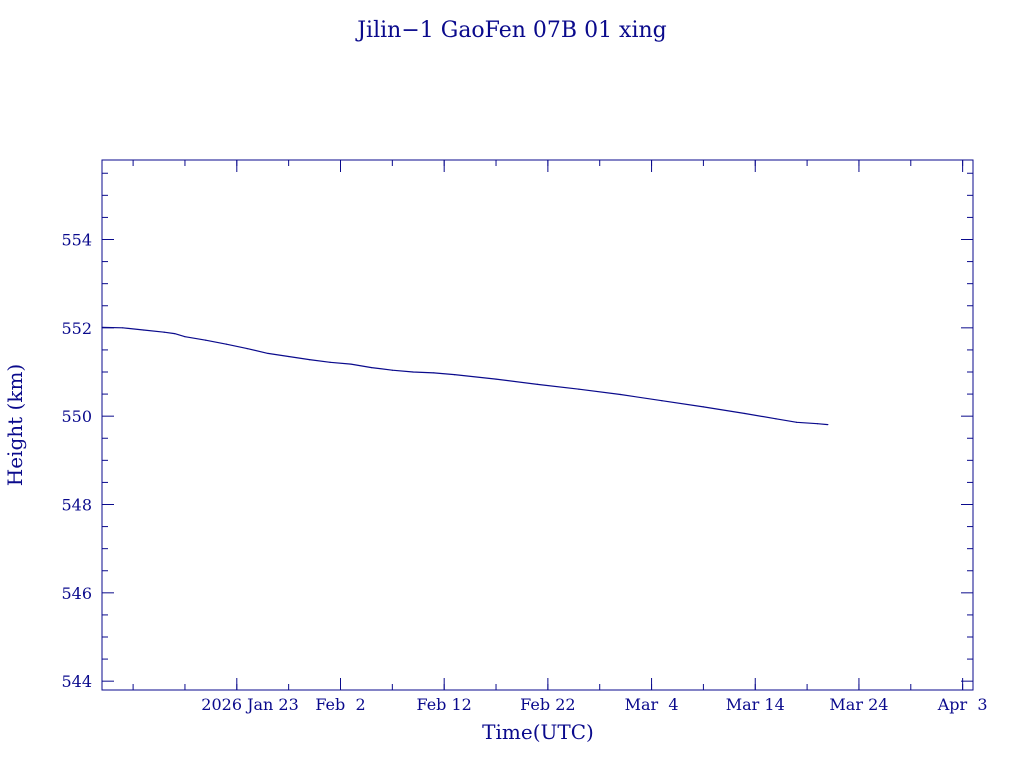 The image size is (1024, 768). I want to click on series-layer, so click(465, 376).